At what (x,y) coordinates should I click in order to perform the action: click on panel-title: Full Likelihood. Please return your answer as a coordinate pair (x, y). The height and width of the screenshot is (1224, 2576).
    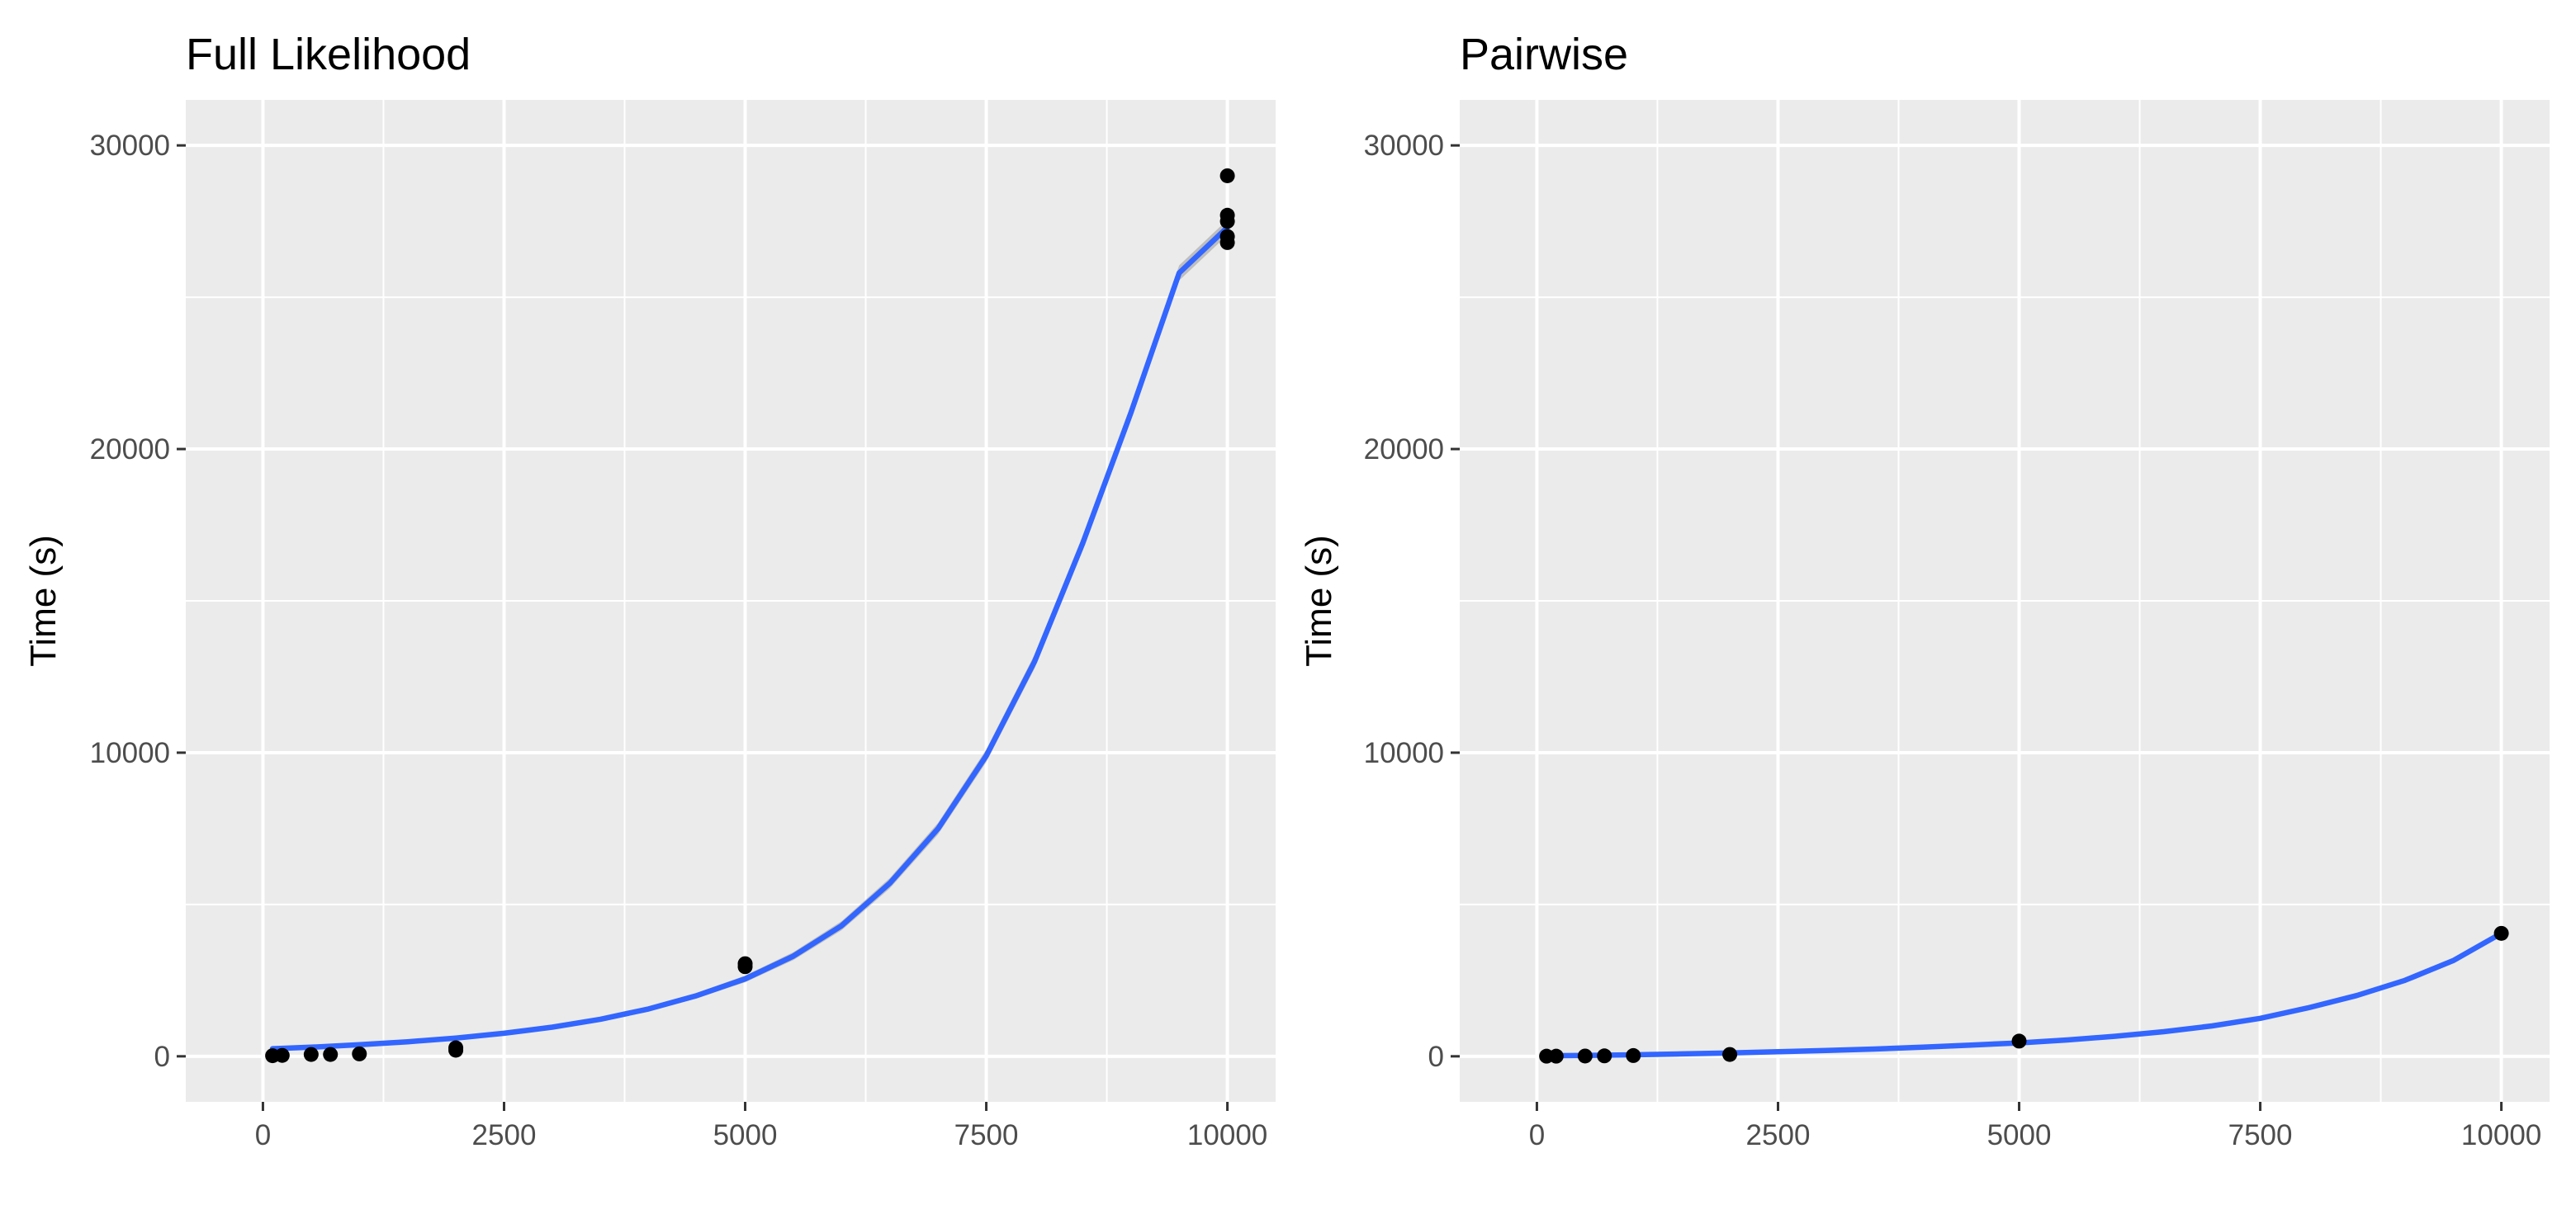
    Looking at the image, I should click on (328, 54).